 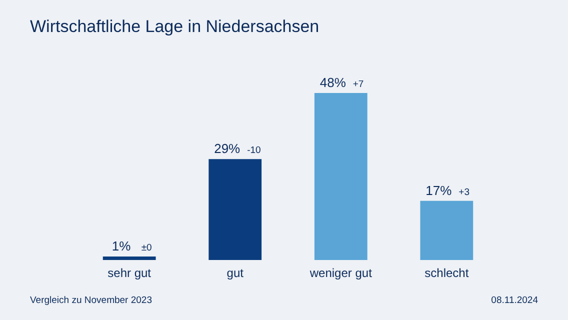 I want to click on data-label: 17%, so click(x=439, y=190).